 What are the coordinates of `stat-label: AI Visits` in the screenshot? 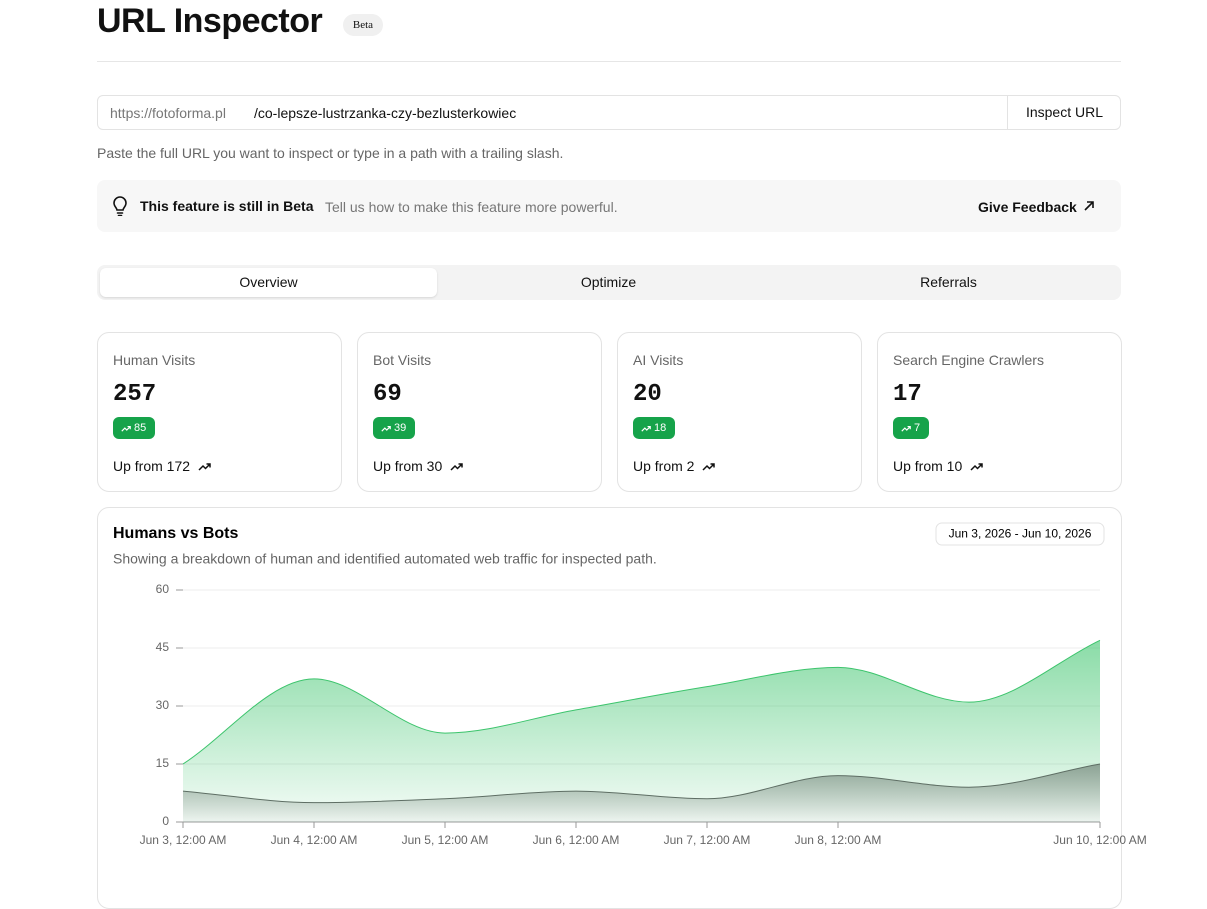 It's located at (658, 360).